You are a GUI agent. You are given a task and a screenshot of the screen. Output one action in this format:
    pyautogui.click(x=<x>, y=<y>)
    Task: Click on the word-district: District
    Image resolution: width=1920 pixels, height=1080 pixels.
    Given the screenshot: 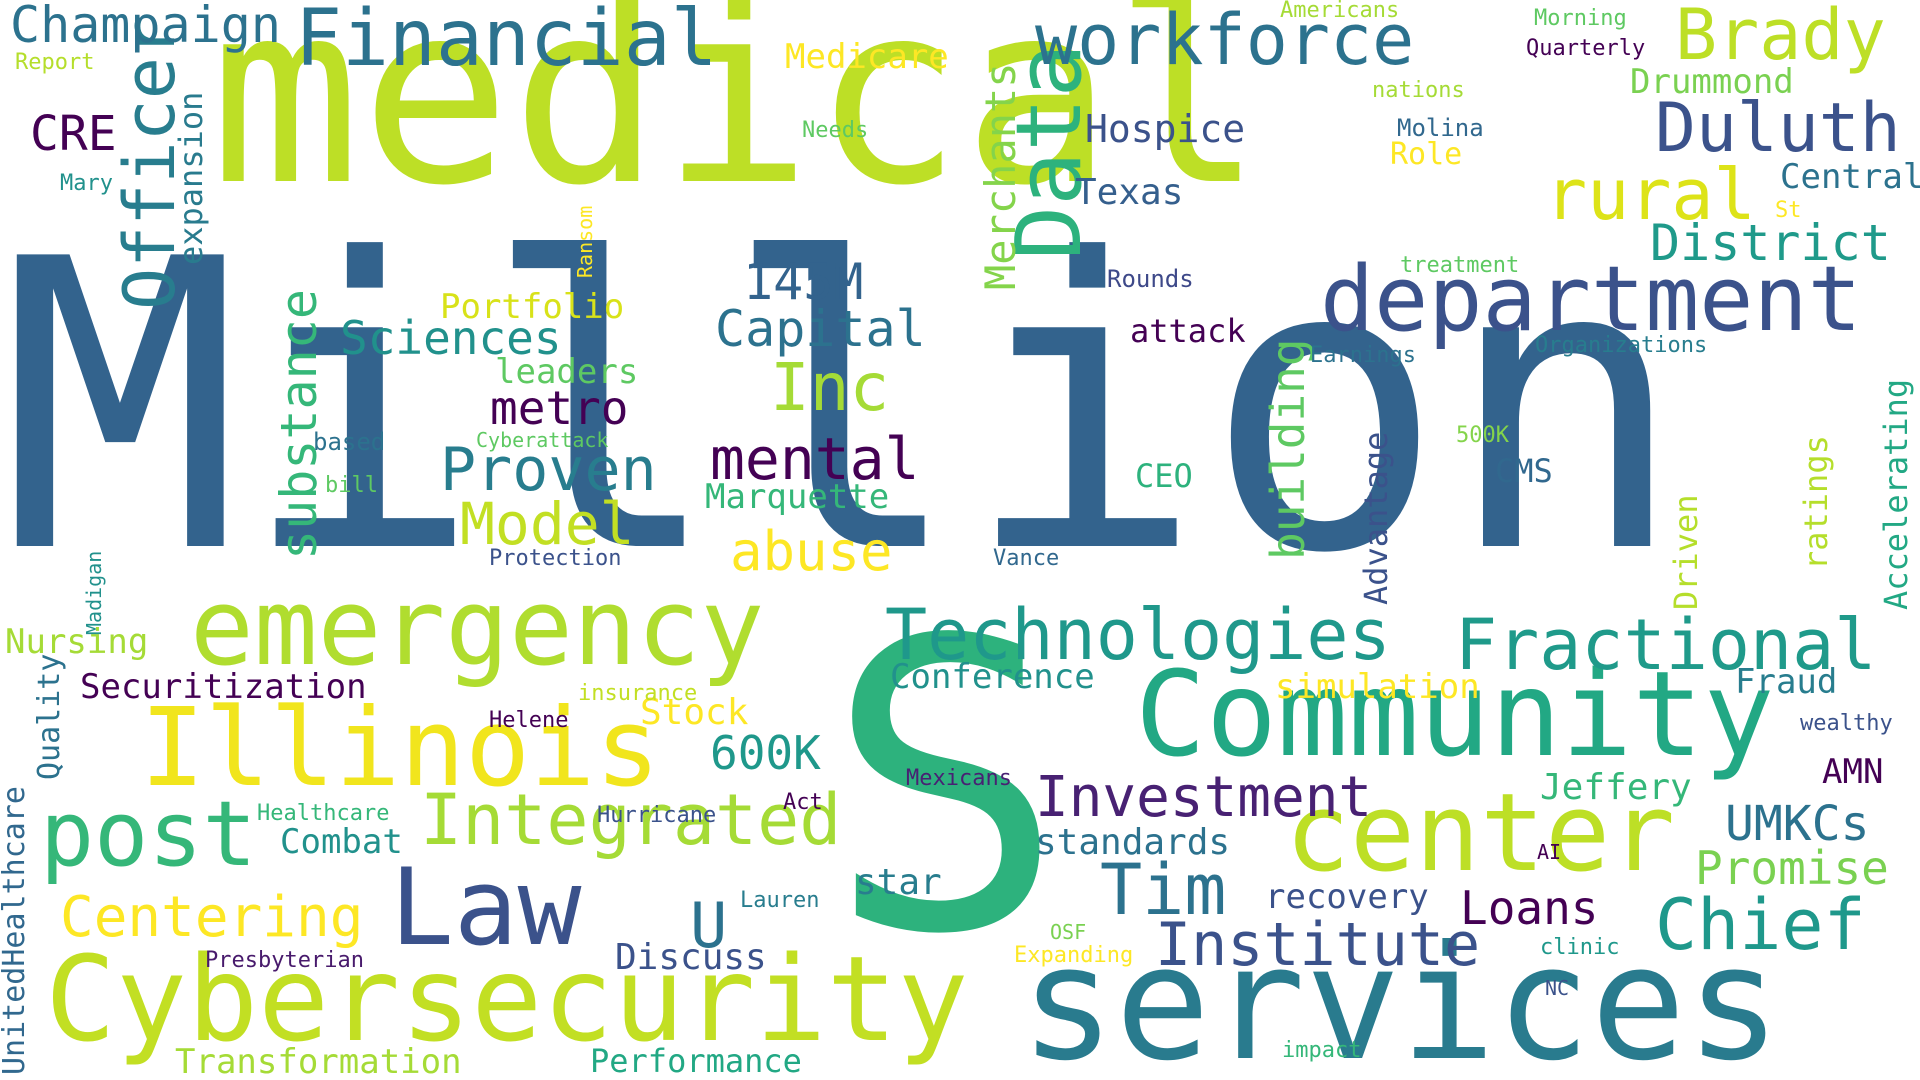 What is the action you would take?
    pyautogui.click(x=1770, y=243)
    